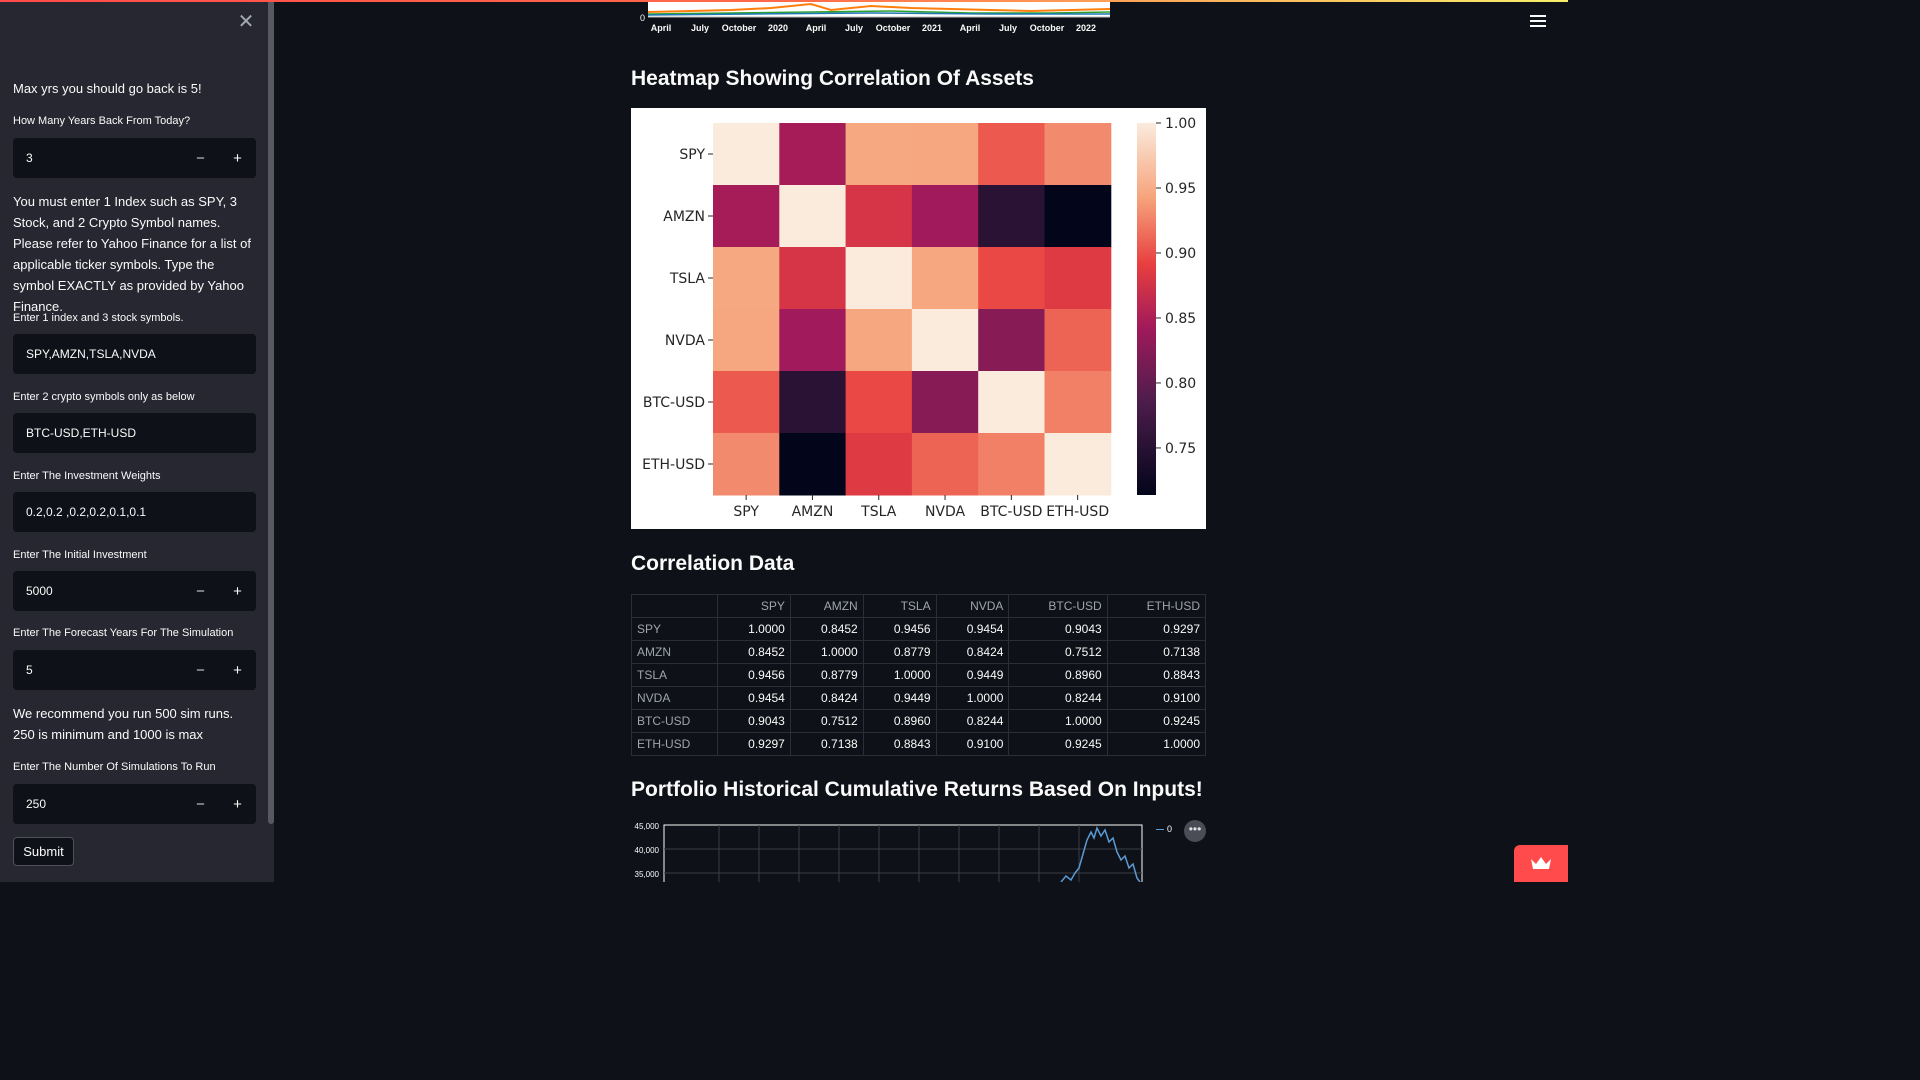 This screenshot has width=1920, height=1080. I want to click on years-increment-button: +, so click(237, 158).